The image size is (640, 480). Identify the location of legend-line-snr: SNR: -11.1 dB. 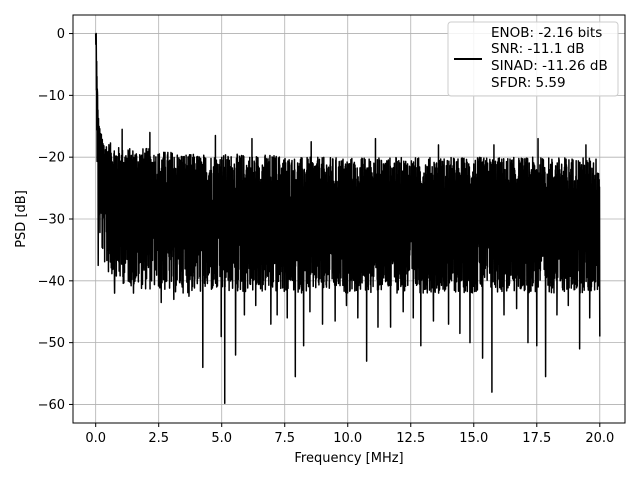
(538, 49).